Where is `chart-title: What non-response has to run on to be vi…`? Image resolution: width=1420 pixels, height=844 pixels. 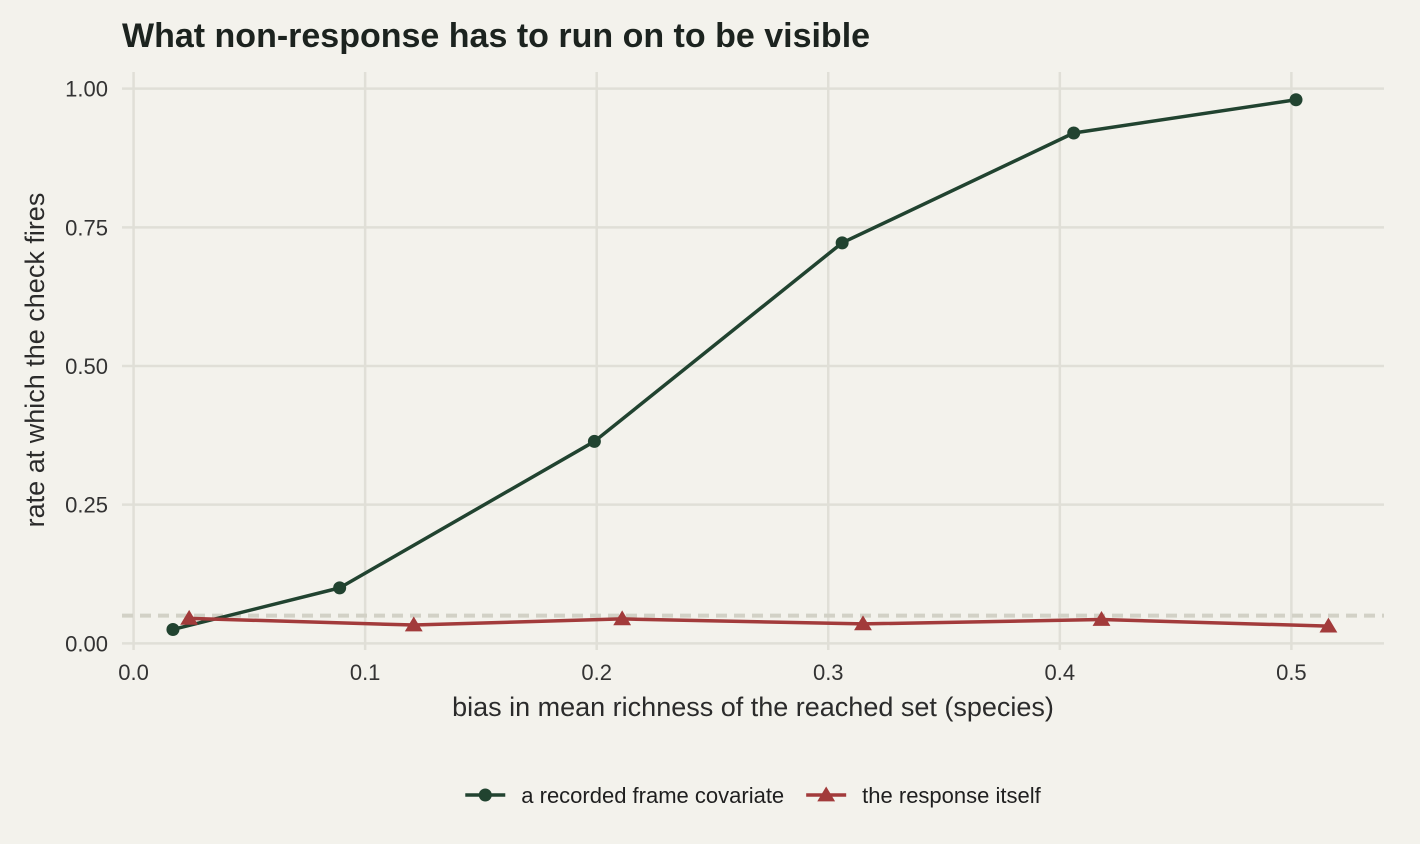
chart-title: What non-response has to run on to be vi… is located at coordinates (496, 36).